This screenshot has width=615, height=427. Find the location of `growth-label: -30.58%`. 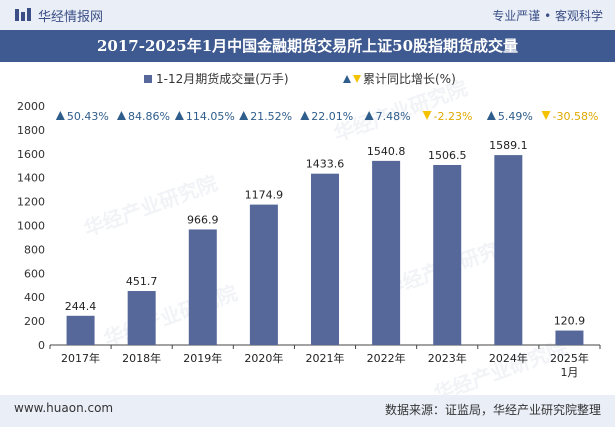

growth-label: -30.58% is located at coordinates (576, 116).